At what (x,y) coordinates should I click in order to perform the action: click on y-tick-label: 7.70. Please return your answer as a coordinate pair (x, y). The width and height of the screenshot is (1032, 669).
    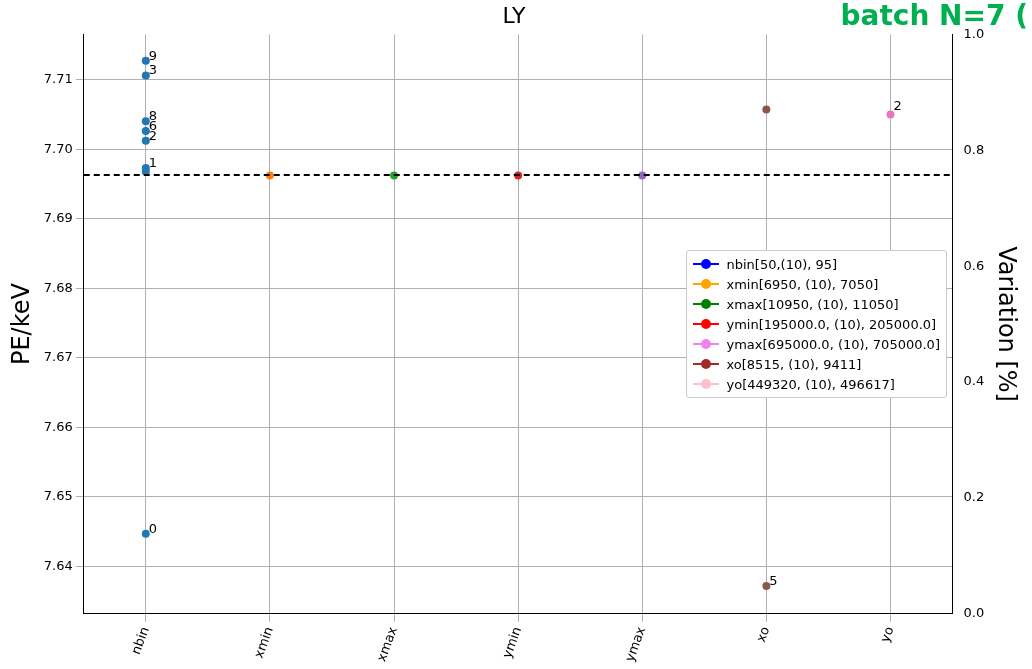
    Looking at the image, I should click on (58, 148).